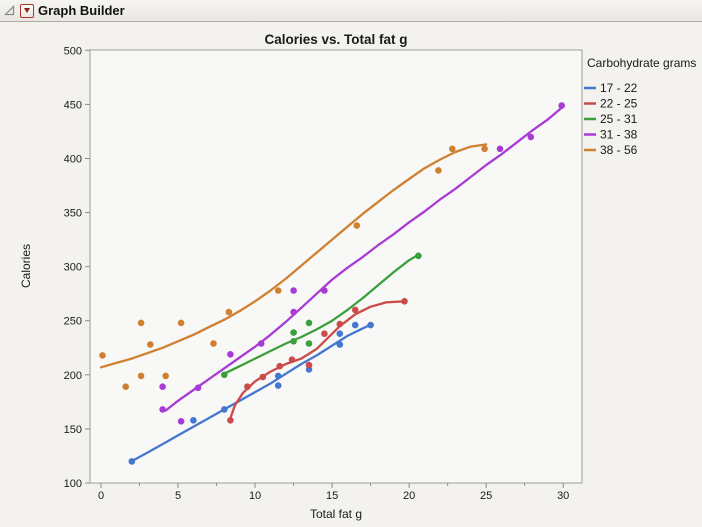 The height and width of the screenshot is (527, 702). Describe the element at coordinates (73, 484) in the screenshot. I see `y-axis-tick-label: 100` at that location.